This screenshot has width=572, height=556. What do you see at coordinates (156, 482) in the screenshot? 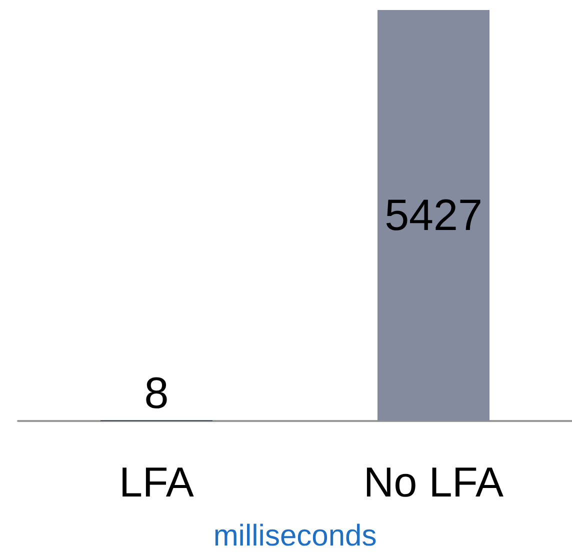
I see `x-tick-label: LFA` at bounding box center [156, 482].